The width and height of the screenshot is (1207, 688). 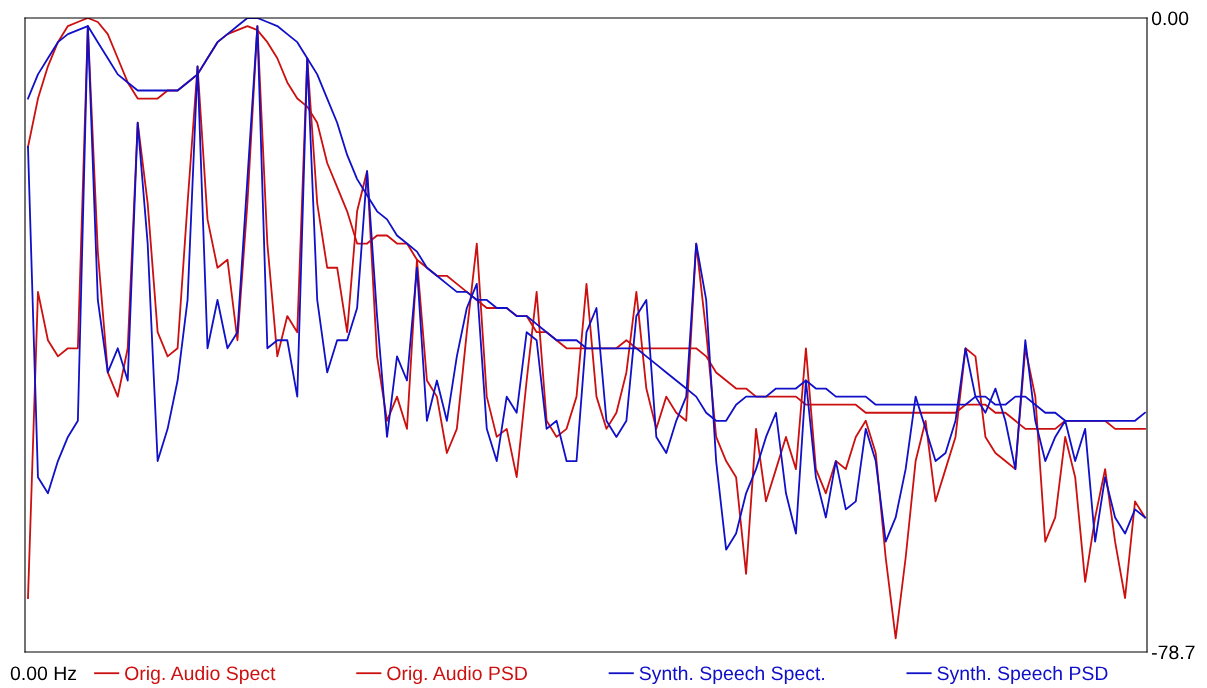 What do you see at coordinates (1173, 652) in the screenshot?
I see `y-tick-label: -78.7` at bounding box center [1173, 652].